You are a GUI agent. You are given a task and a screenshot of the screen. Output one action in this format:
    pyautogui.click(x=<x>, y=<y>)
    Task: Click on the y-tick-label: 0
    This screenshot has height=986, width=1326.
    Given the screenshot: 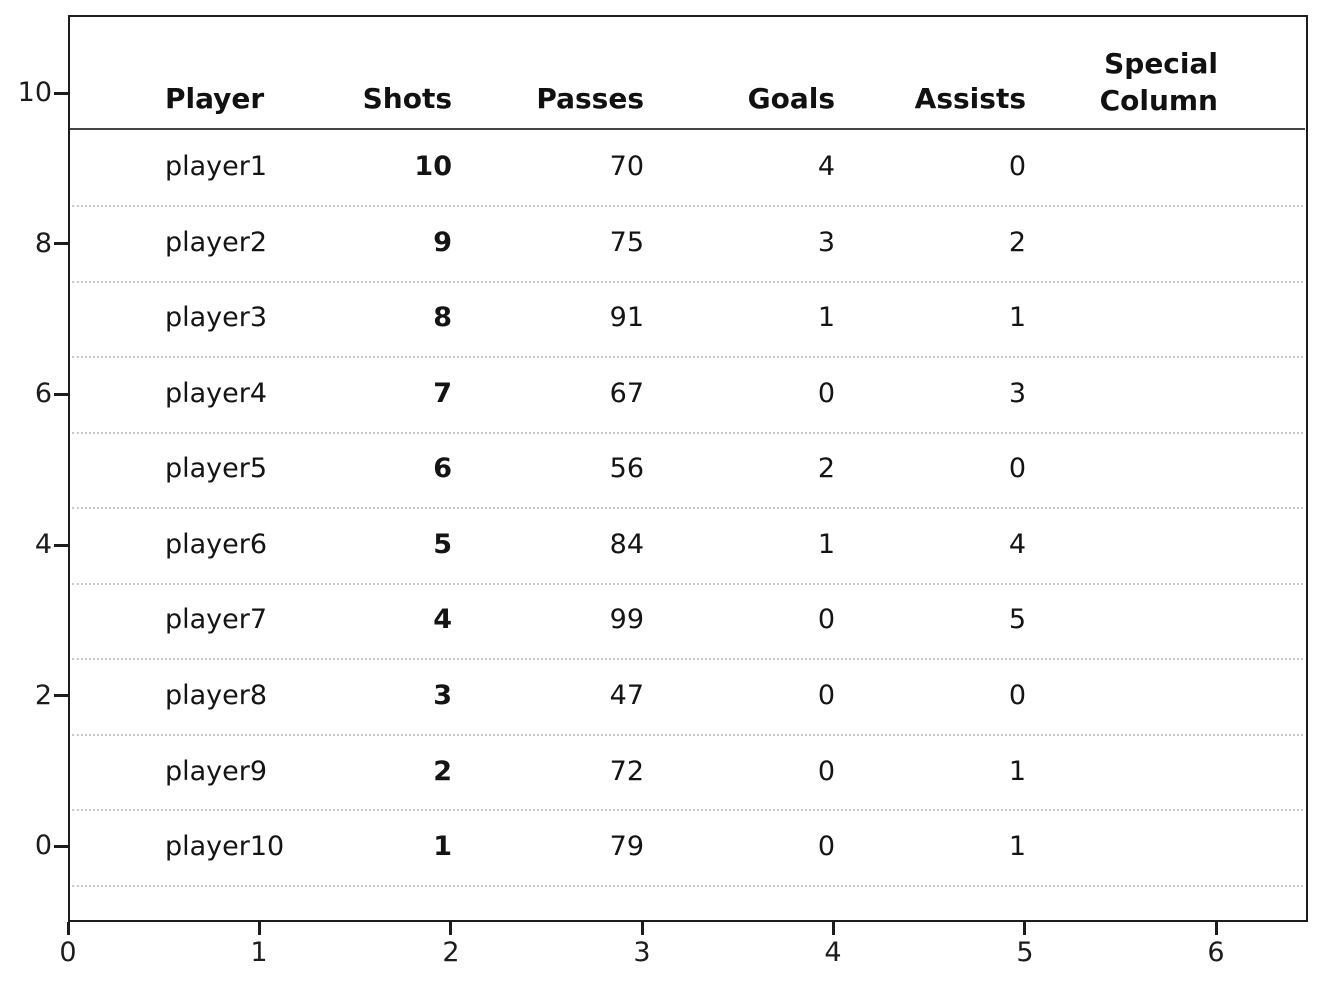 What is the action you would take?
    pyautogui.click(x=43, y=845)
    